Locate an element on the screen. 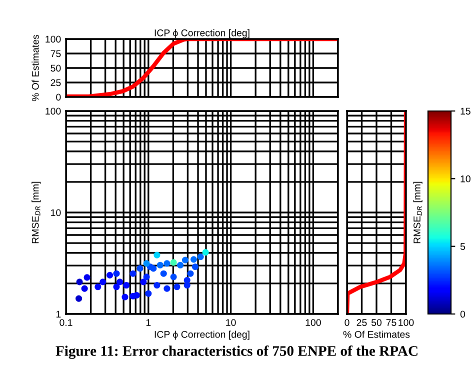  color-bar-label: 0 is located at coordinates (463, 314).